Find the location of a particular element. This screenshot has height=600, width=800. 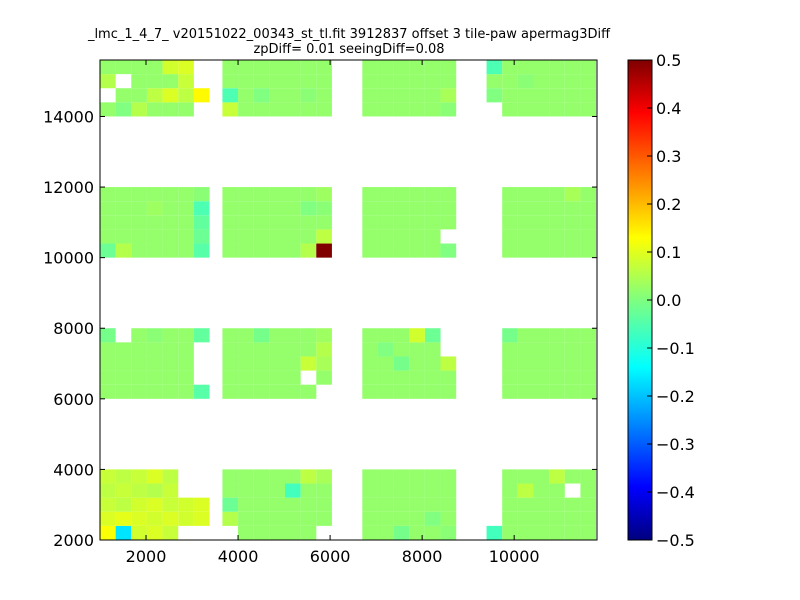

colorbar-tick-label: −0.4 is located at coordinates (675, 492).